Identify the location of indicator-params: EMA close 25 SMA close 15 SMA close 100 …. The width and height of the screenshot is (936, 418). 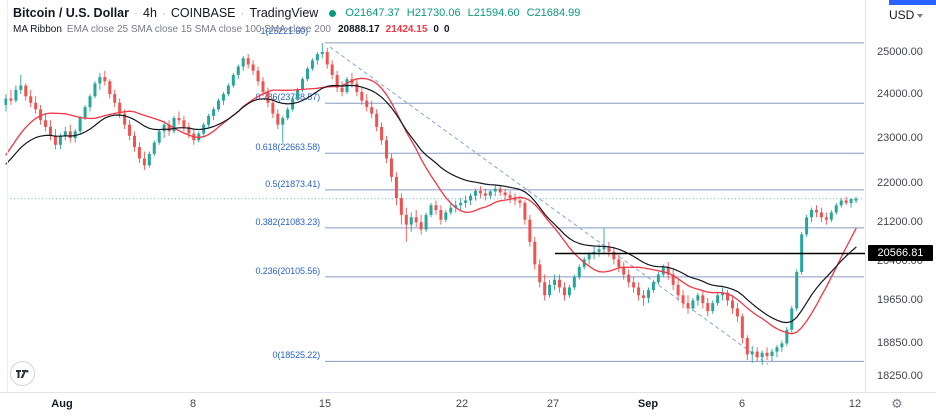
(198, 29).